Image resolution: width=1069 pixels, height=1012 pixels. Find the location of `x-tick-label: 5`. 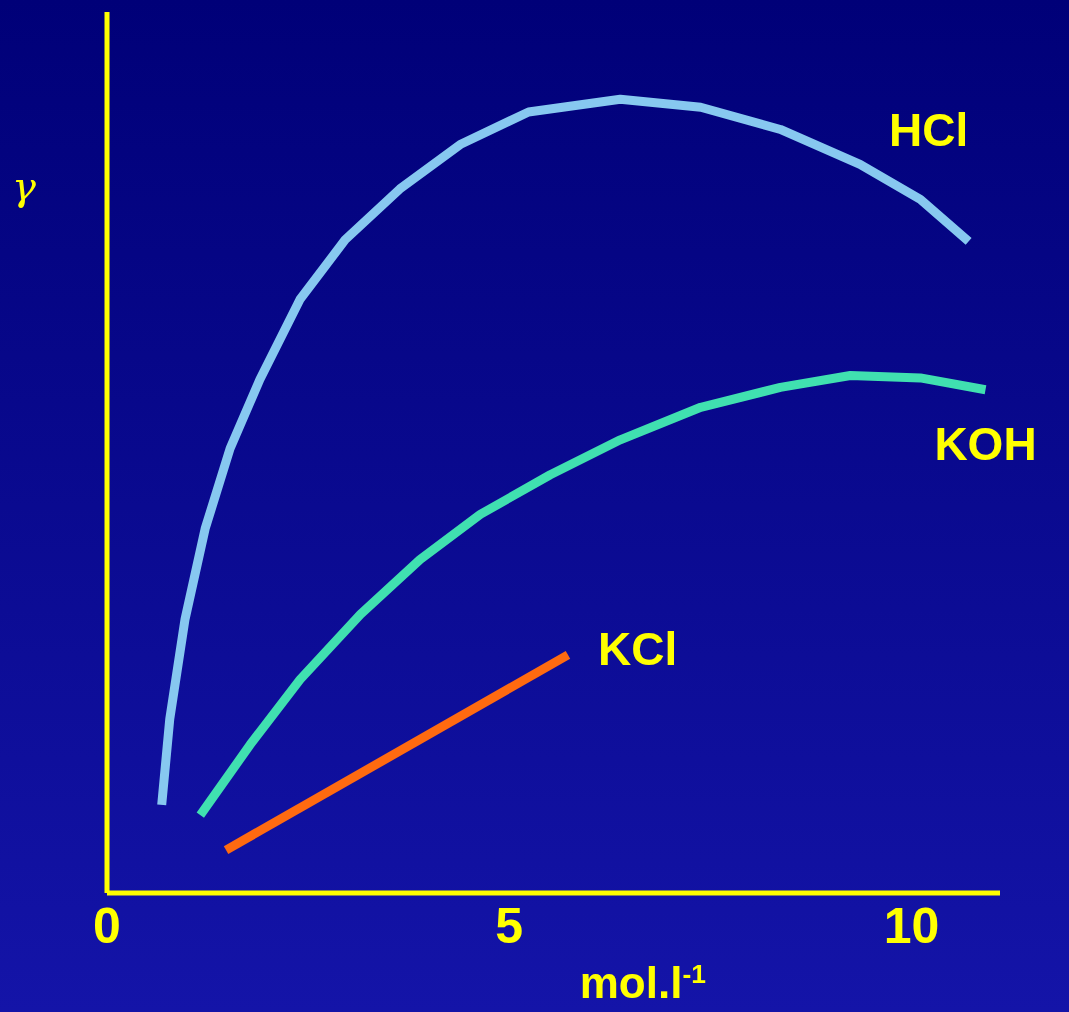

x-tick-label: 5 is located at coordinates (509, 926).